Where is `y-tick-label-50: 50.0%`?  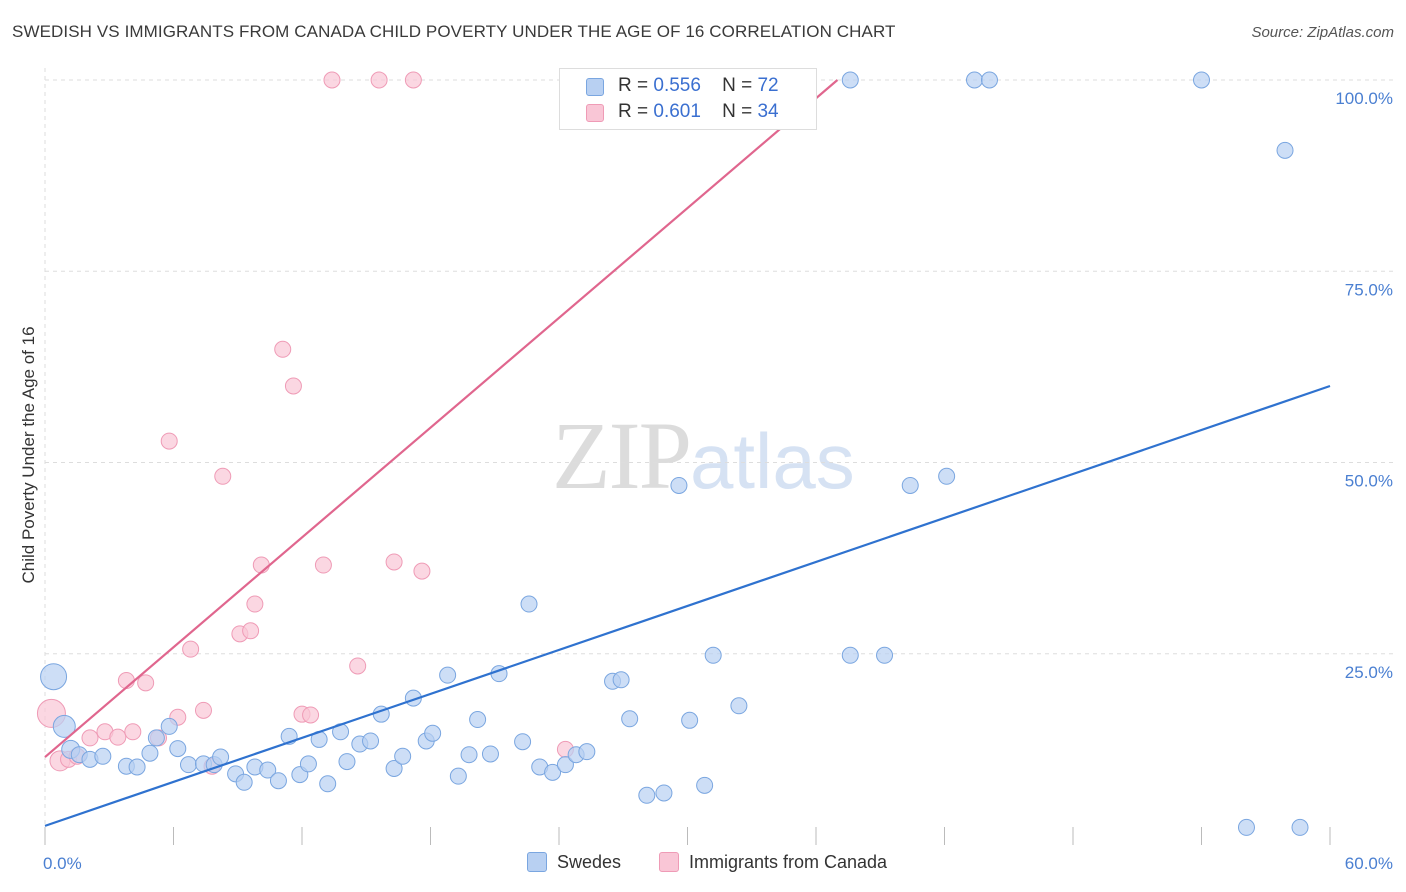 y-tick-label-50: 50.0% is located at coordinates (1369, 481).